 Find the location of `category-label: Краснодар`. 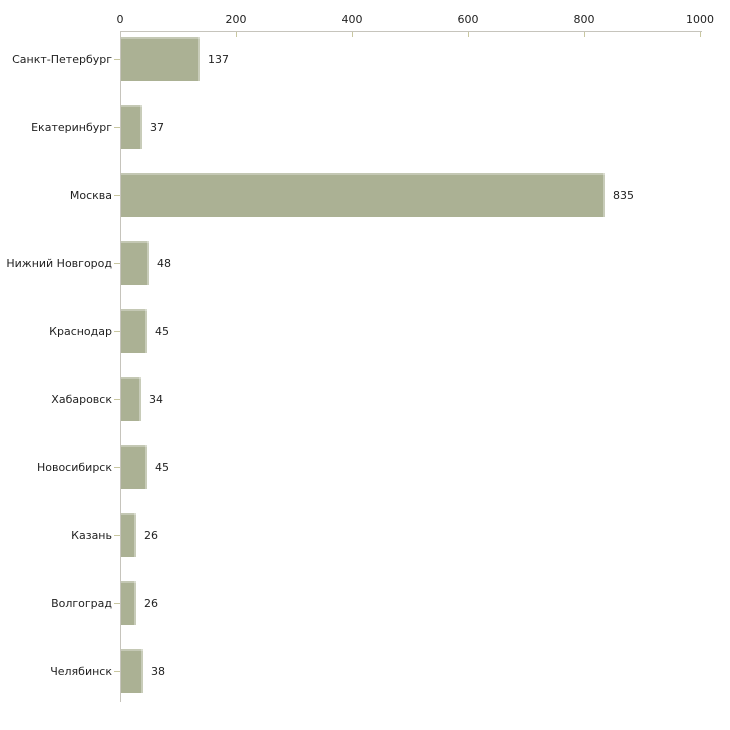

category-label: Краснодар is located at coordinates (80, 331).